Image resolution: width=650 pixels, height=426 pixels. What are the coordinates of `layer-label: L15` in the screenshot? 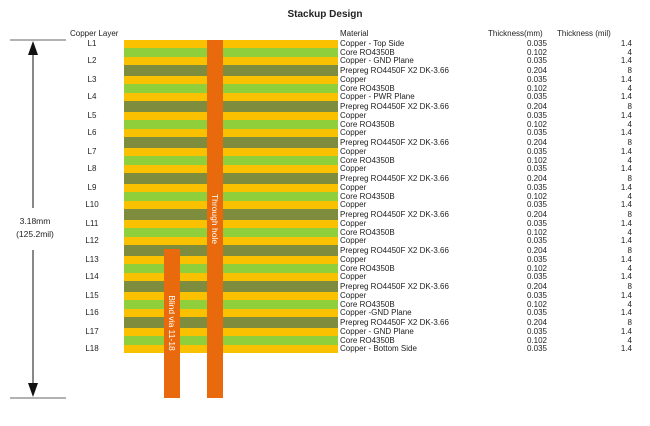 It's located at (92, 295).